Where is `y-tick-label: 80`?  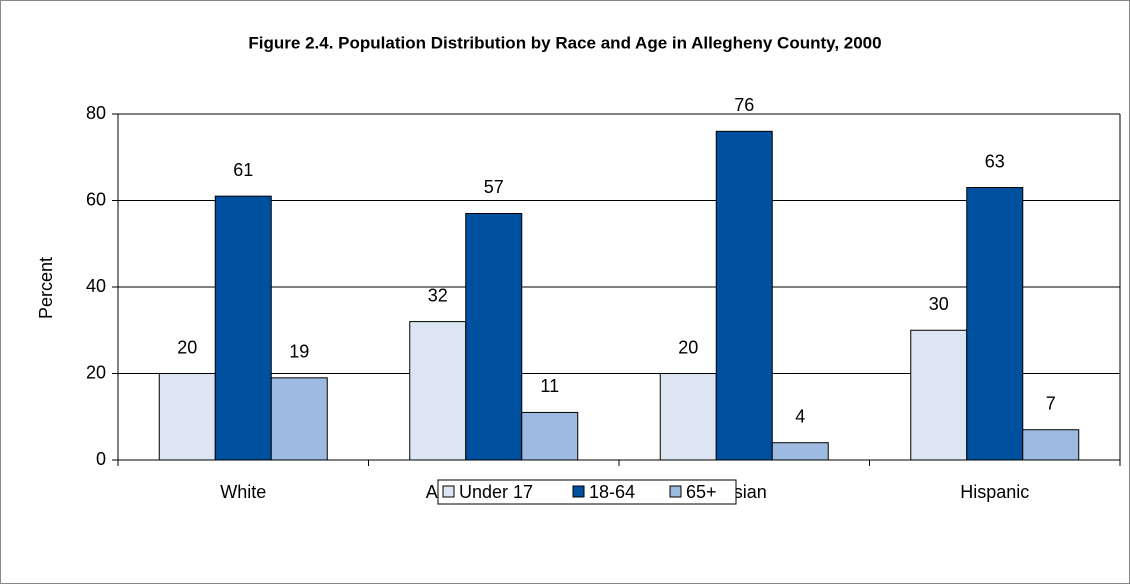
y-tick-label: 80 is located at coordinates (96, 113).